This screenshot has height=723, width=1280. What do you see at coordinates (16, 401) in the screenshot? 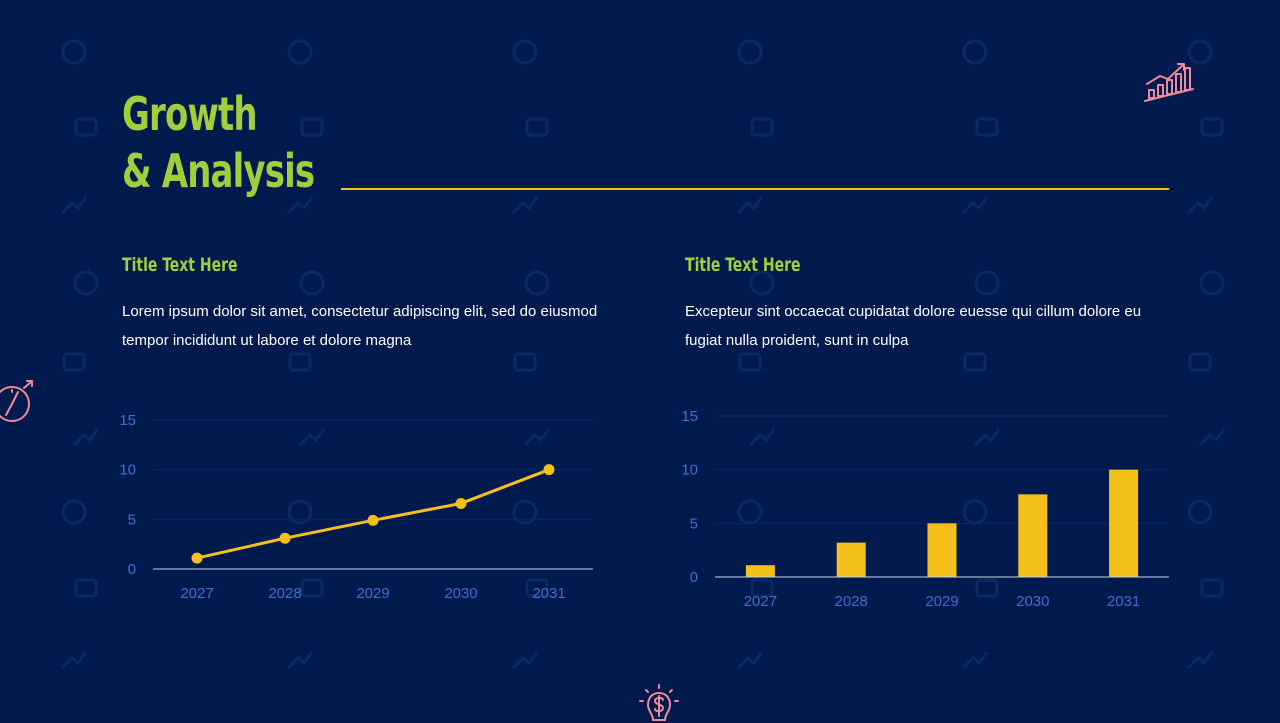
I see `compass-icon` at bounding box center [16, 401].